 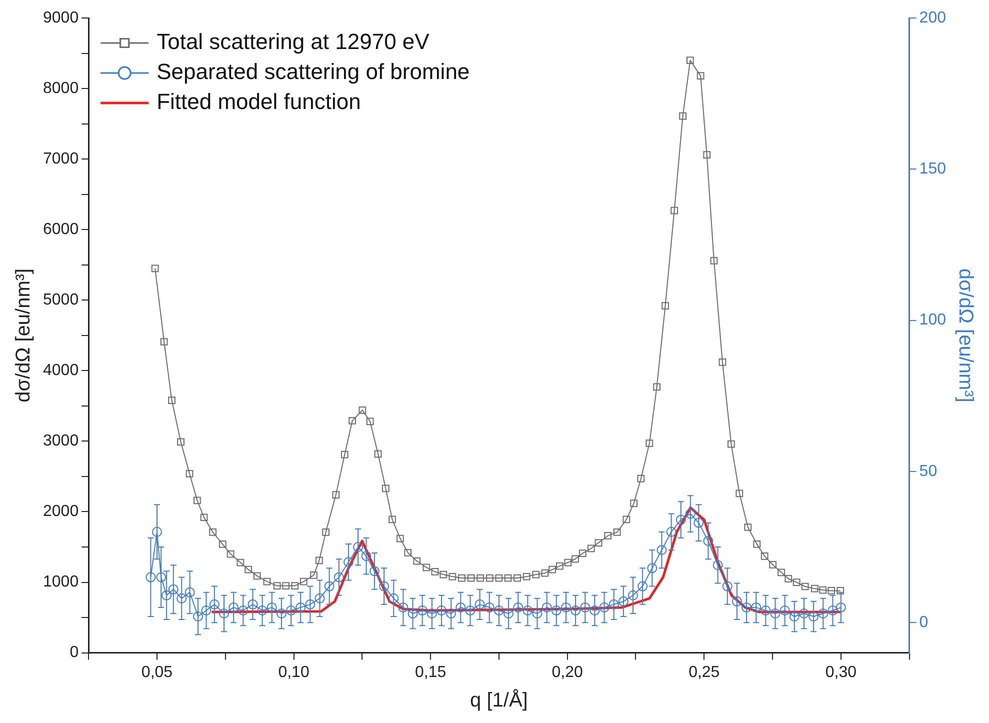 What do you see at coordinates (293, 41) in the screenshot?
I see `legend-label: Total scattering at 12970 eV` at bounding box center [293, 41].